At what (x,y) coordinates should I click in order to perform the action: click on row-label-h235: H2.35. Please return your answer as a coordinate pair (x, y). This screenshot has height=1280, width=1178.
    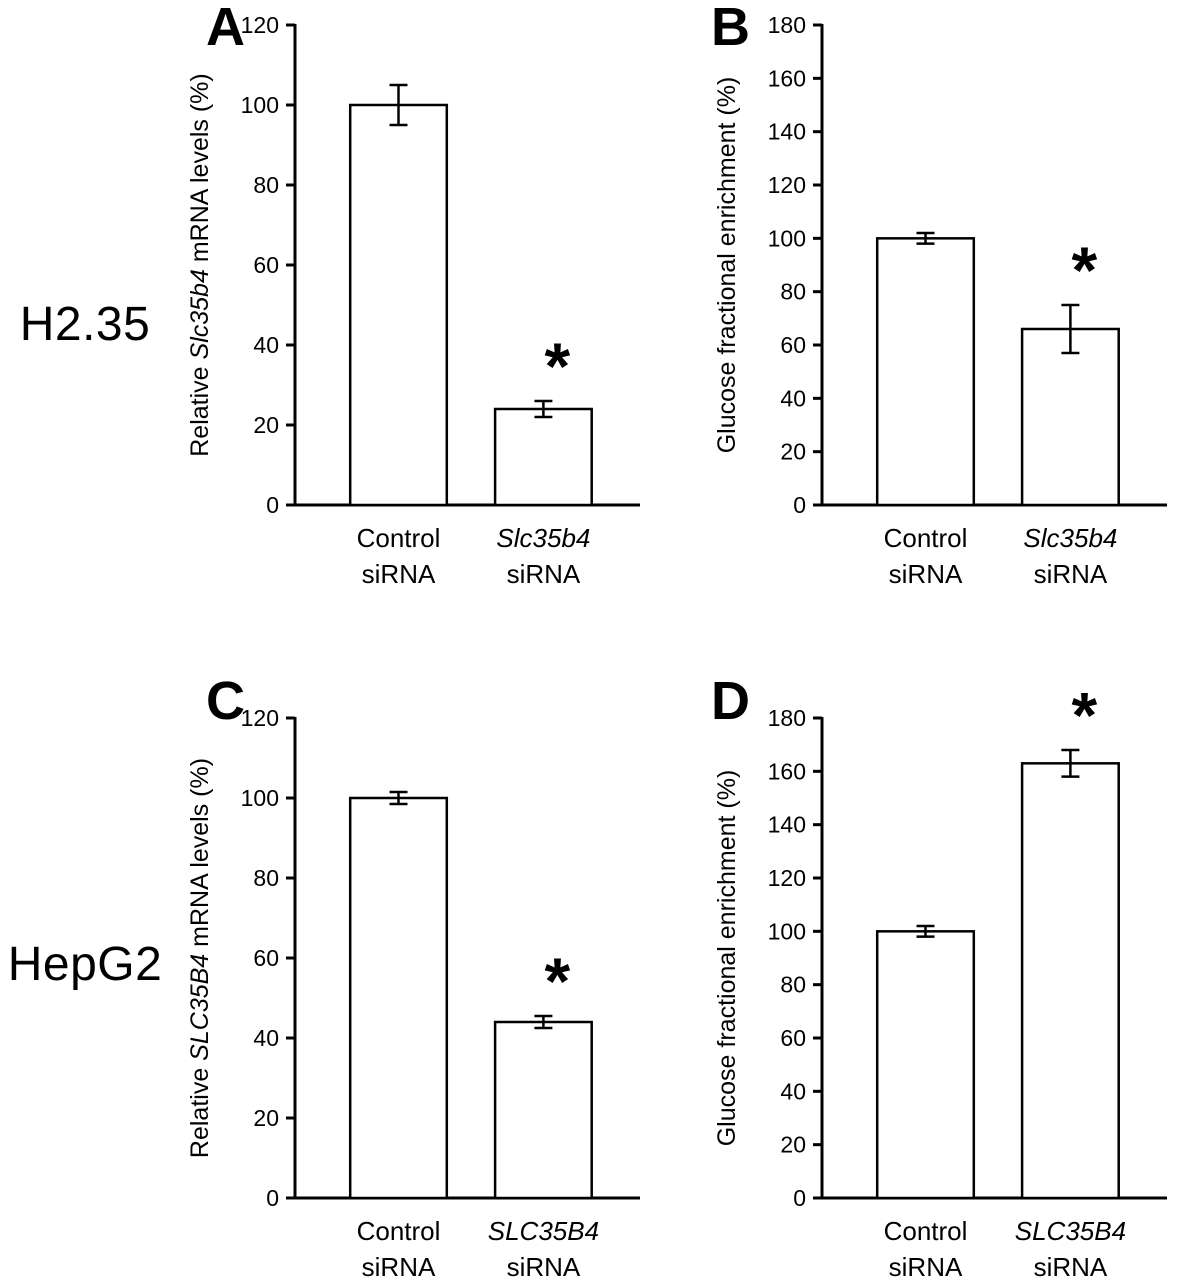
    Looking at the image, I should click on (85, 324).